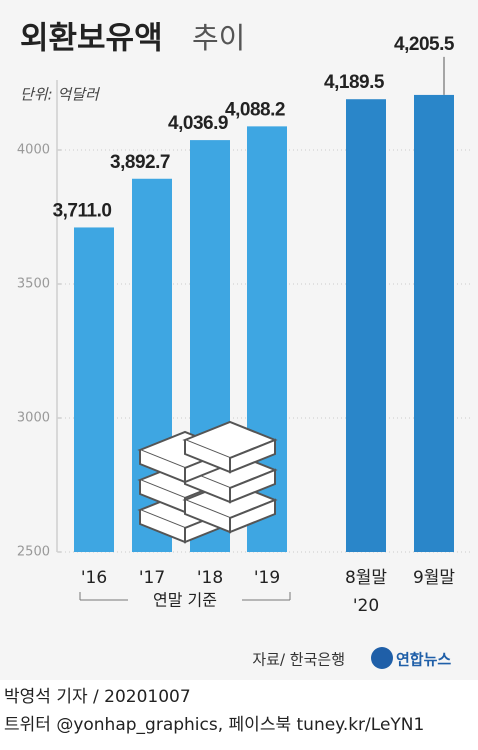 The width and height of the screenshot is (478, 750). Describe the element at coordinates (210, 578) in the screenshot. I see `x-tick-label: '18` at that location.